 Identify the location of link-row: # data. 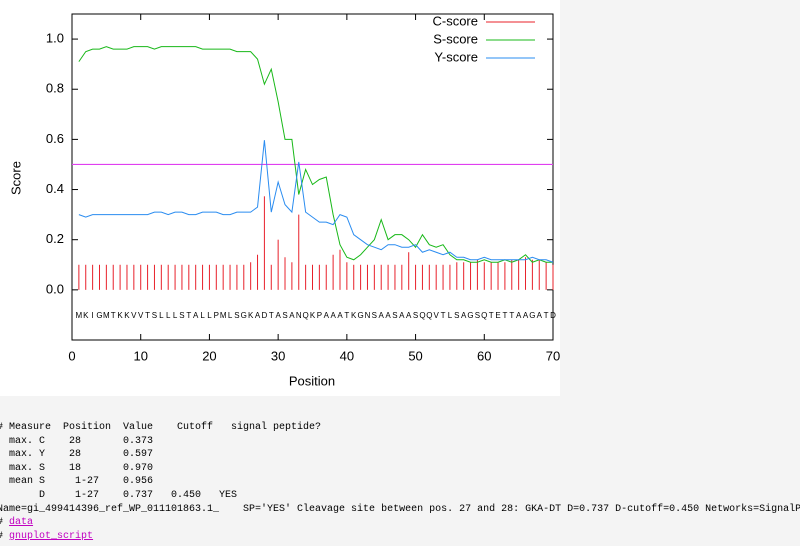
(400, 523).